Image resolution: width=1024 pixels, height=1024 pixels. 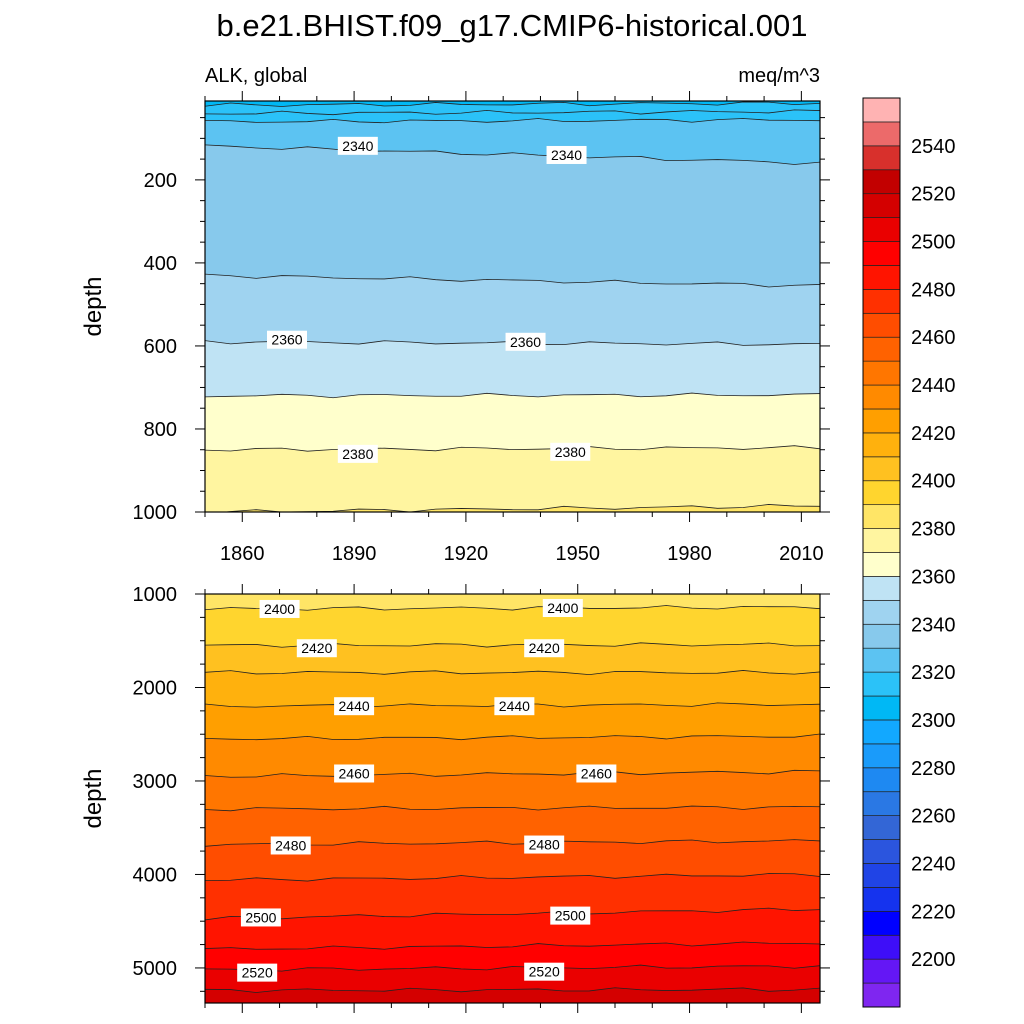 I want to click on colorbar-label: 2500, so click(x=933, y=243).